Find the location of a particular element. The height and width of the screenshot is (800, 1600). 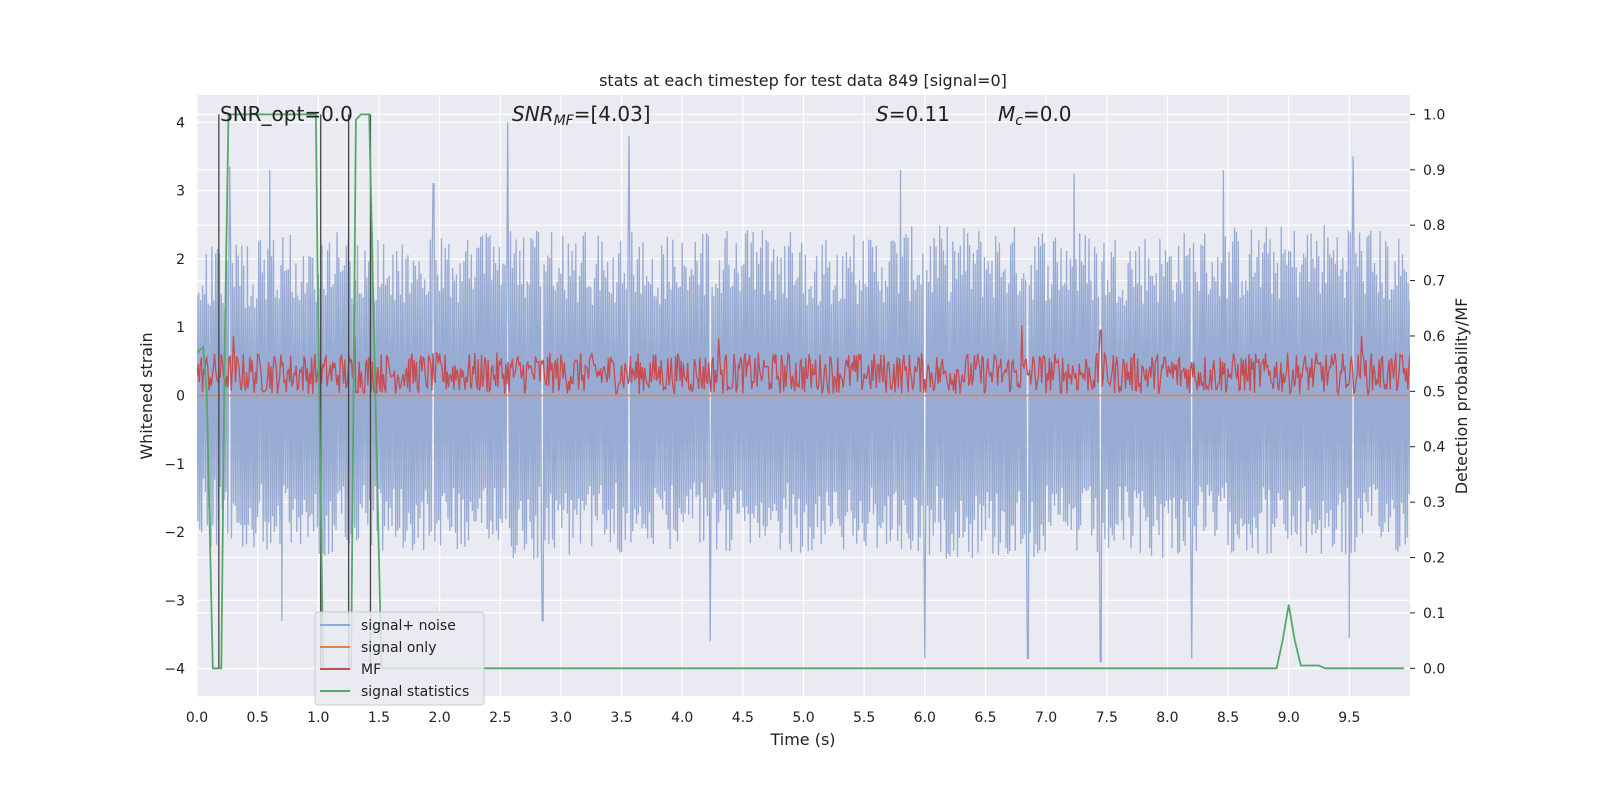

y-right-tick-label: 0.4 is located at coordinates (1434, 448).